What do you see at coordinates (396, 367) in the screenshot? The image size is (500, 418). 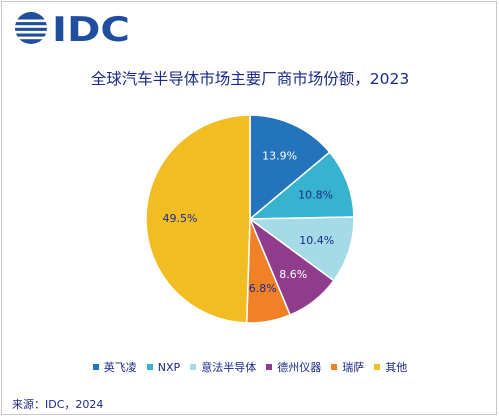 I see `legend-label: 其他` at bounding box center [396, 367].